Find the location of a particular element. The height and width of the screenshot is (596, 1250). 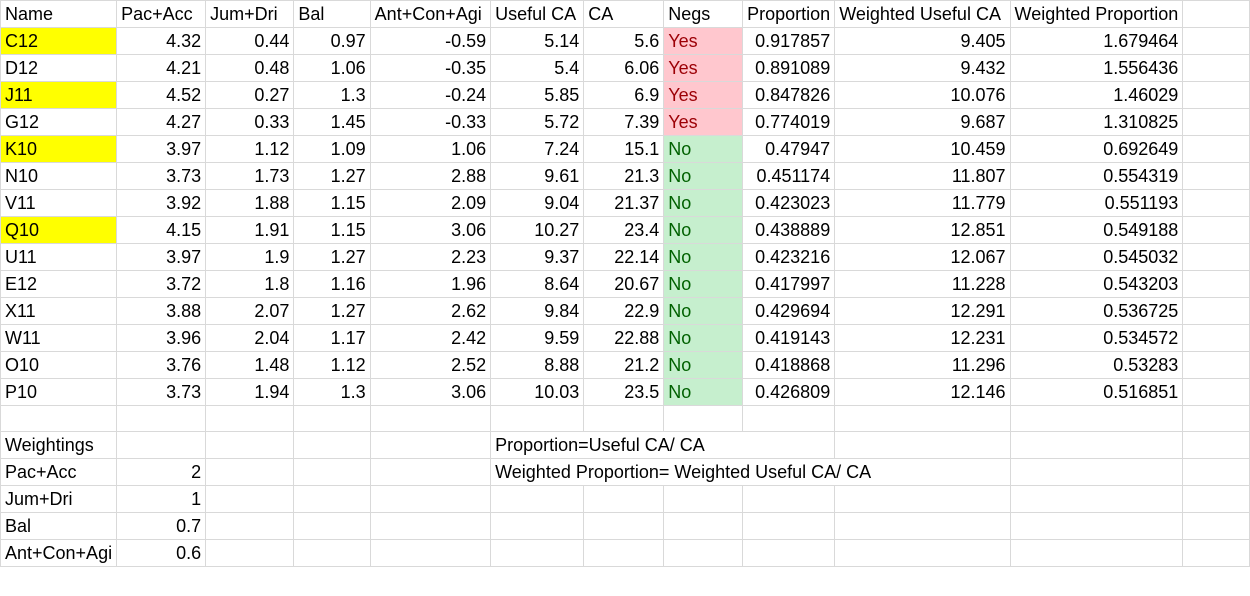

bal-cell: 1.16 is located at coordinates (332, 284).